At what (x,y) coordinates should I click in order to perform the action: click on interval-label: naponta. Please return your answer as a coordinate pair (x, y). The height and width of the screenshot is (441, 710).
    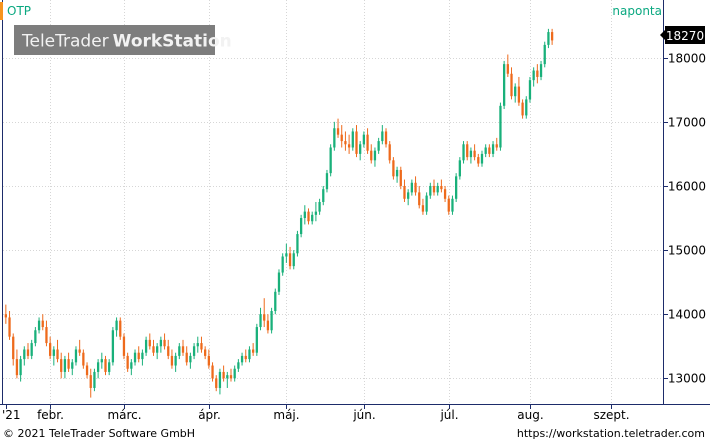
    Looking at the image, I should click on (637, 11).